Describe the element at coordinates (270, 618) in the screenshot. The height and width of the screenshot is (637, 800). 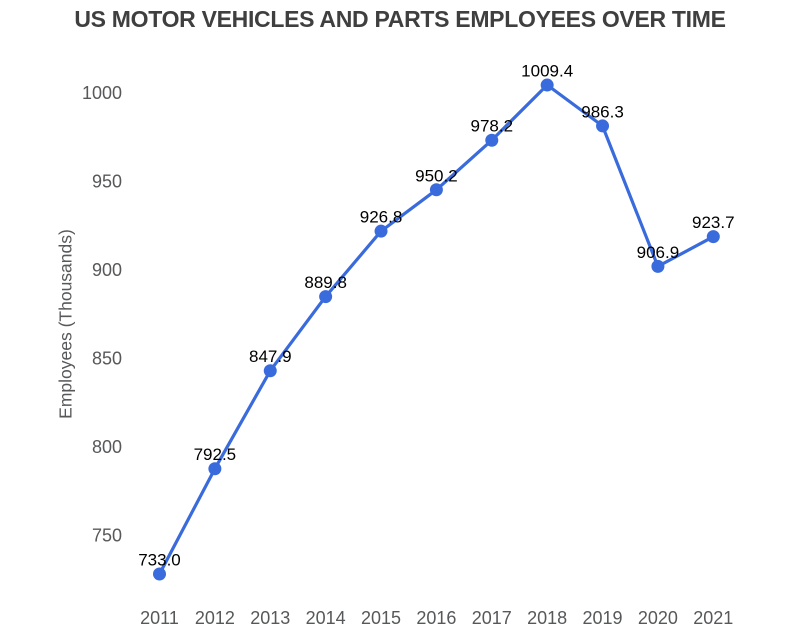
I see `x-tick-label: 2013` at that location.